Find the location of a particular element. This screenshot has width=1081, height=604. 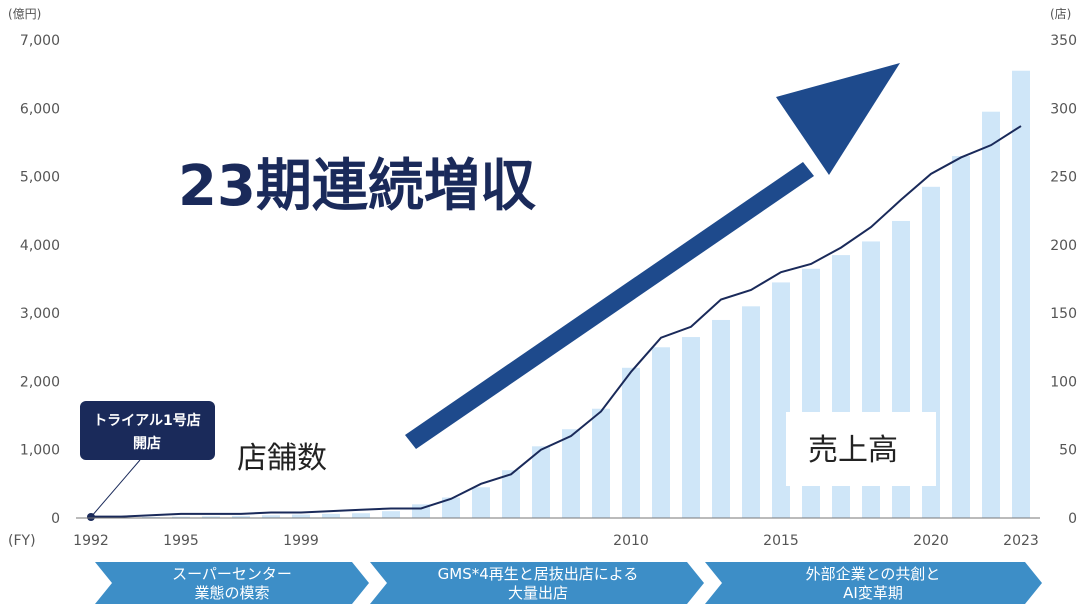

phase-3-arrow is located at coordinates (873, 583).